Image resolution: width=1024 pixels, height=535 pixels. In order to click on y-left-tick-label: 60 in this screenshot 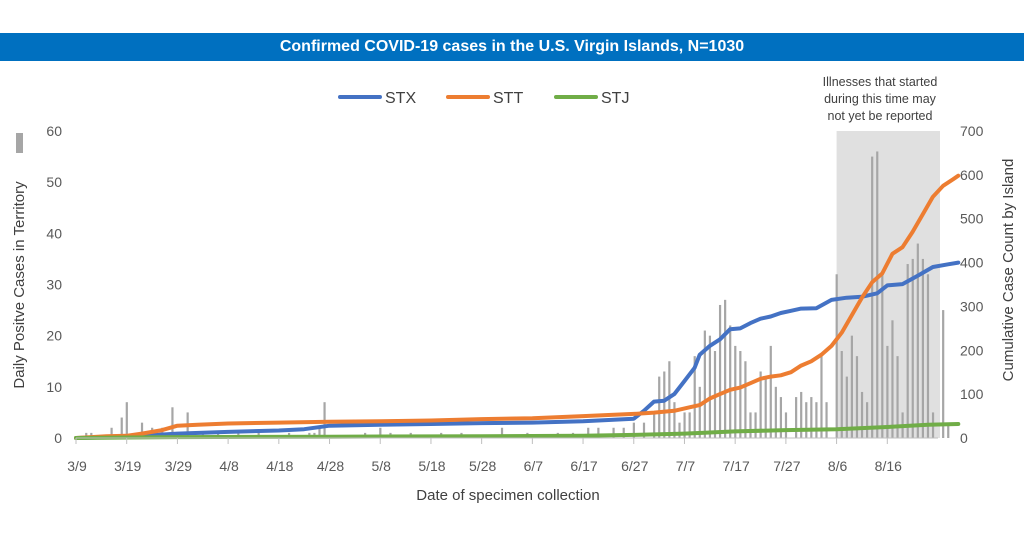, I will do `click(54, 131)`.